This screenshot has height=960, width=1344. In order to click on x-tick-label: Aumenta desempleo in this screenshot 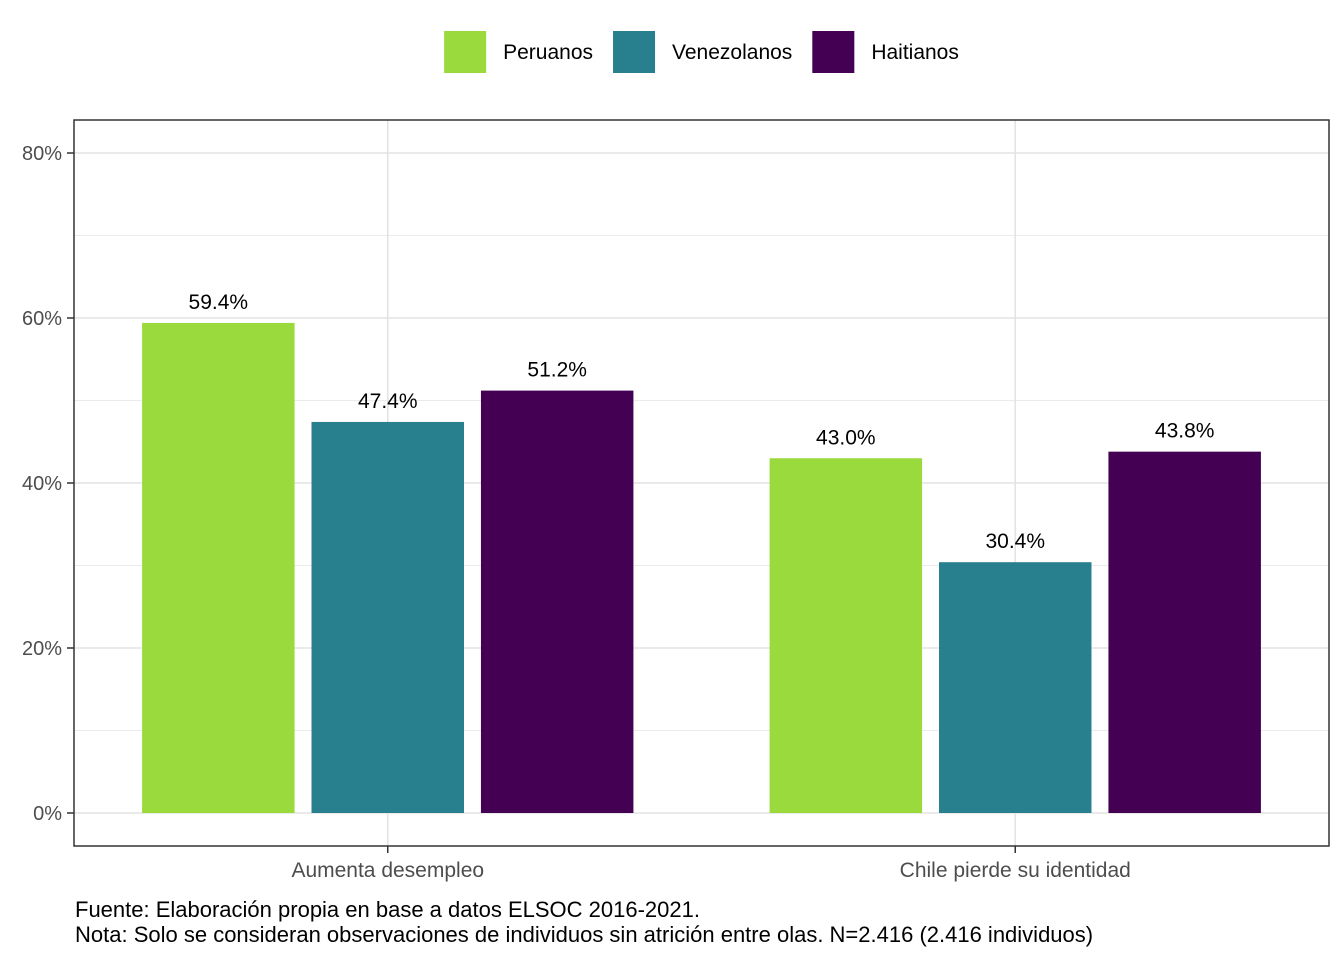, I will do `click(387, 870)`.